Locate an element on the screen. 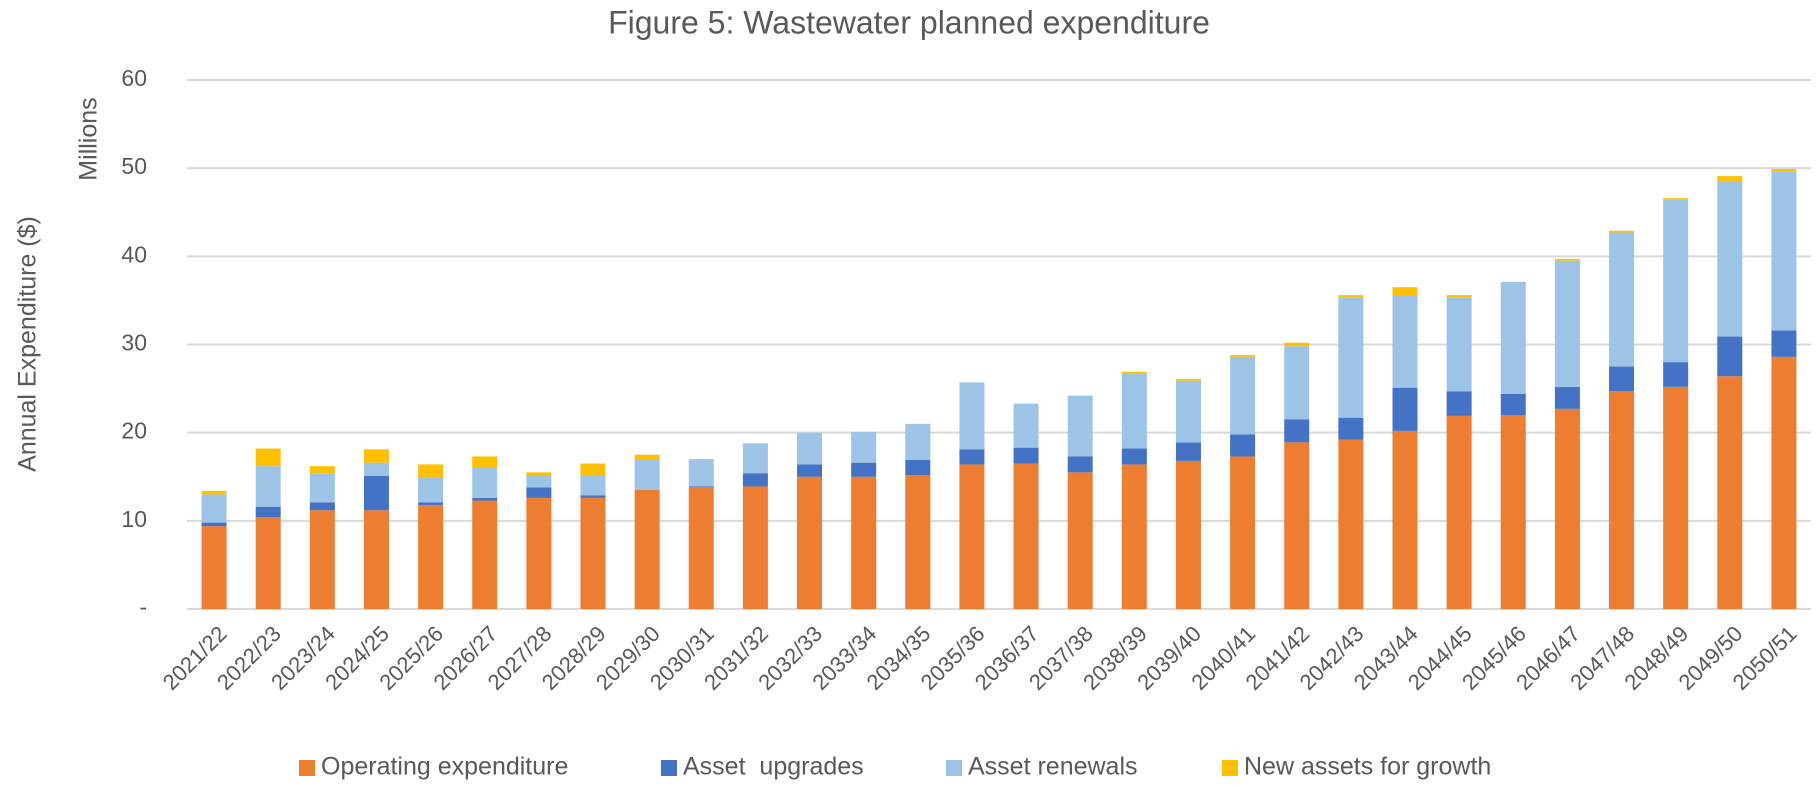 The height and width of the screenshot is (787, 1816). legend-label: Asset upgrades is located at coordinates (773, 767).